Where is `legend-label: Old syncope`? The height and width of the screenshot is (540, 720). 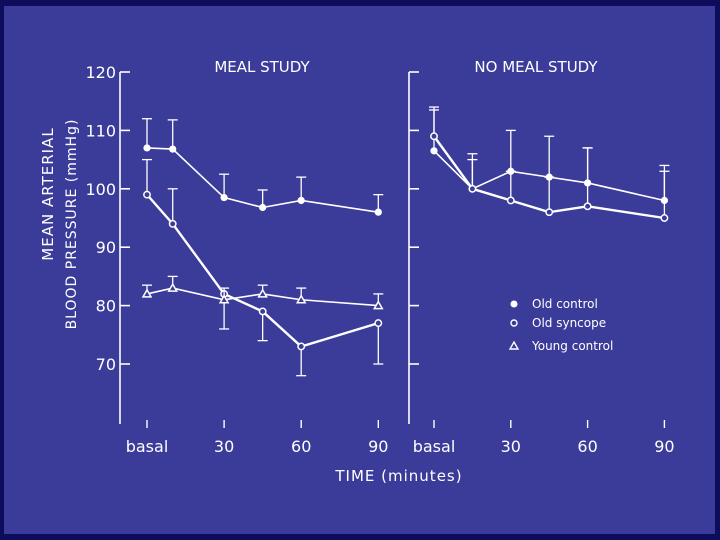
legend-label: Old syncope is located at coordinates (569, 323).